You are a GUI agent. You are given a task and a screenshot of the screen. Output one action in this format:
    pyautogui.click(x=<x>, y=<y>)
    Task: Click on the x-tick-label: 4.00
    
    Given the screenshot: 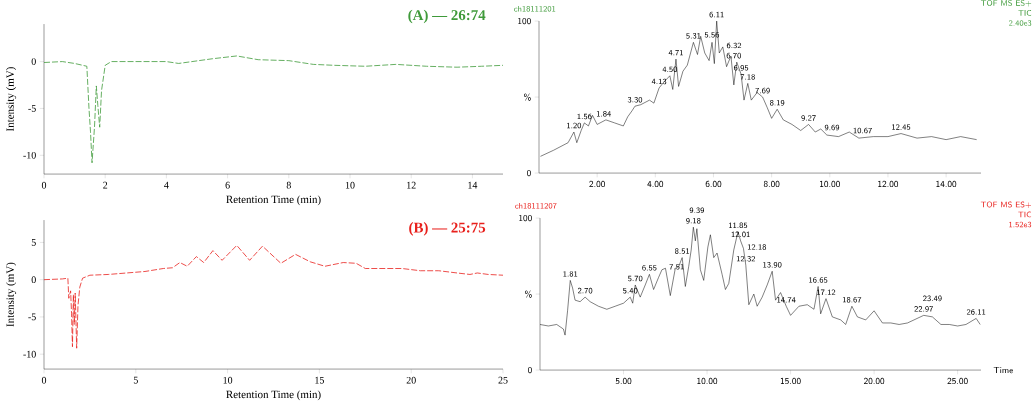 What is the action you would take?
    pyautogui.click(x=655, y=184)
    